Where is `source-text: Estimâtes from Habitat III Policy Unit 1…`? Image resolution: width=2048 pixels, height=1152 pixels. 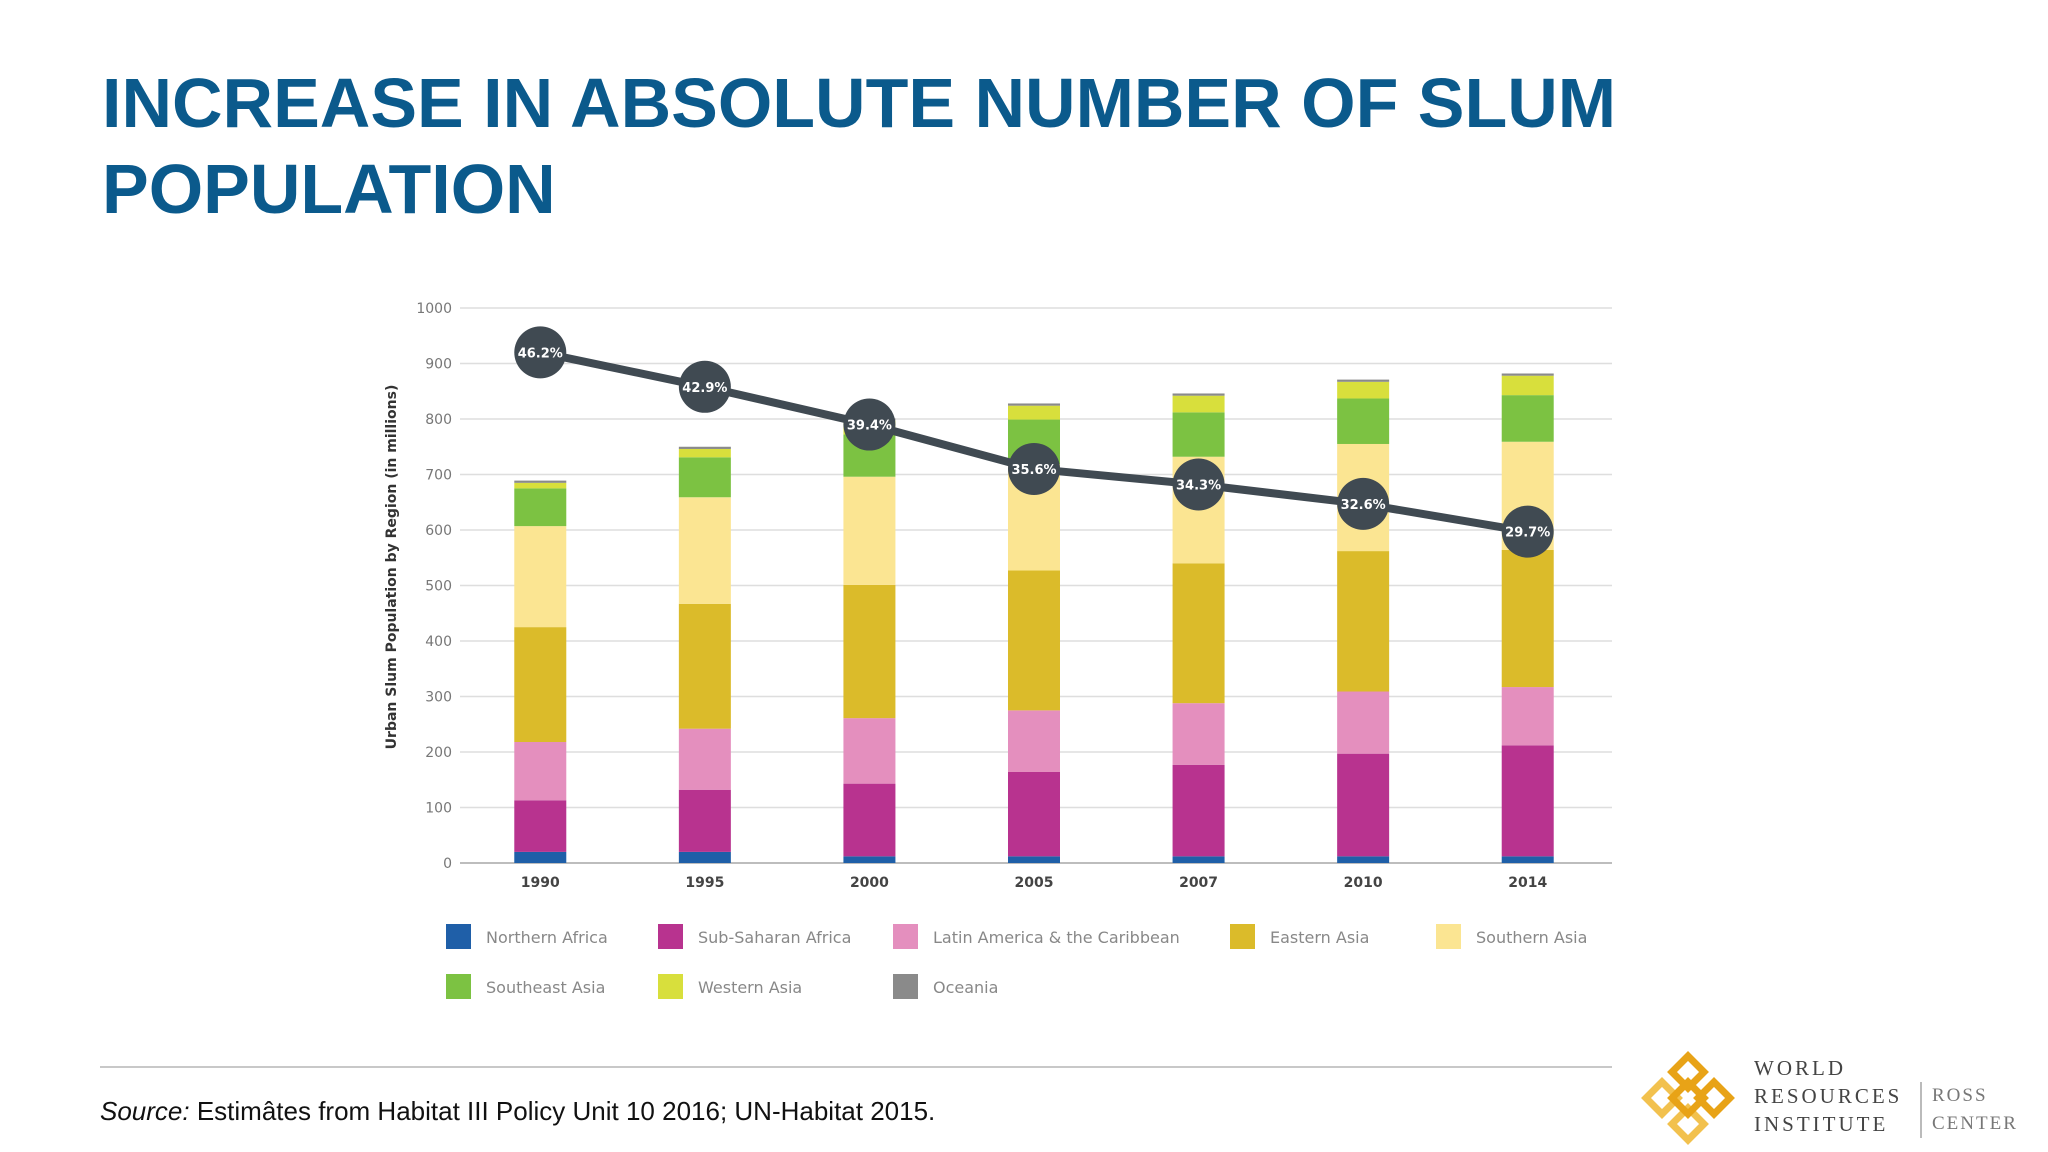 source-text: Estimâtes from Habitat III Policy Unit 1… is located at coordinates (562, 1111).